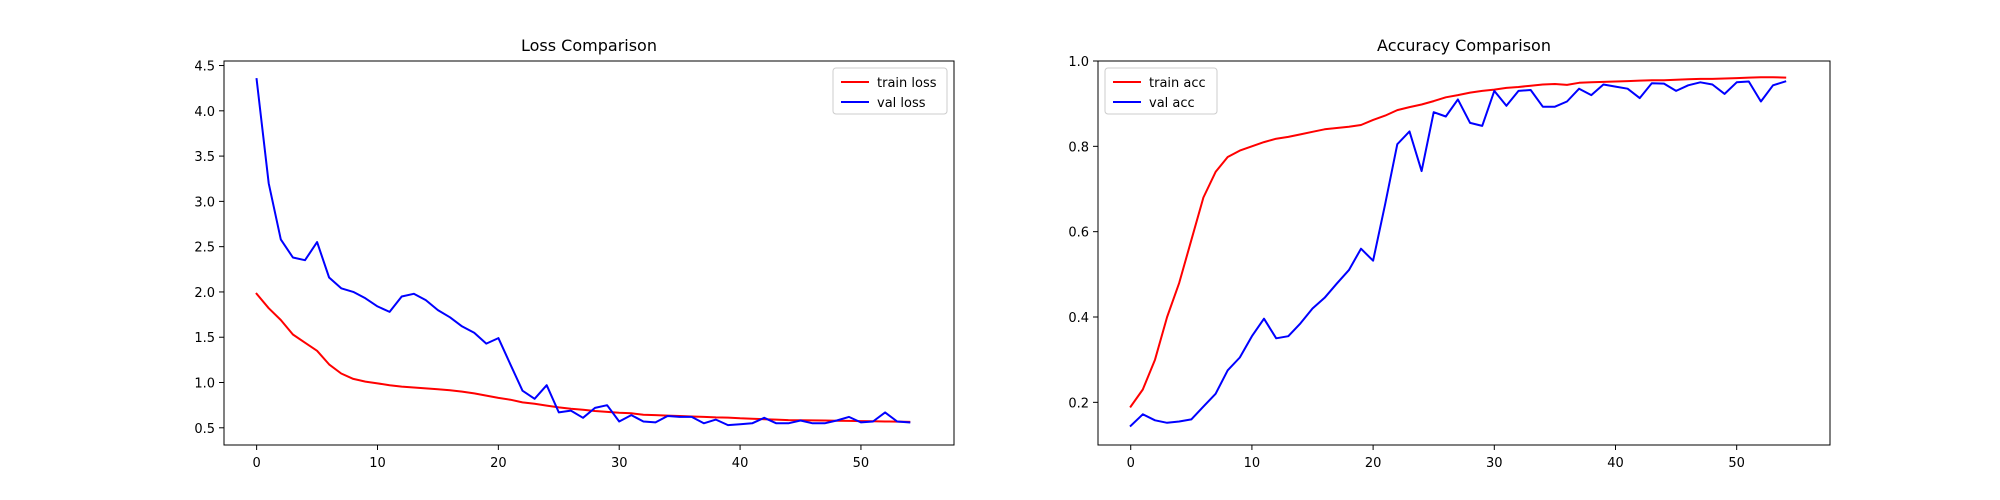 The image size is (2000, 500). I want to click on loss-y-tick-label: 2.5, so click(204, 248).